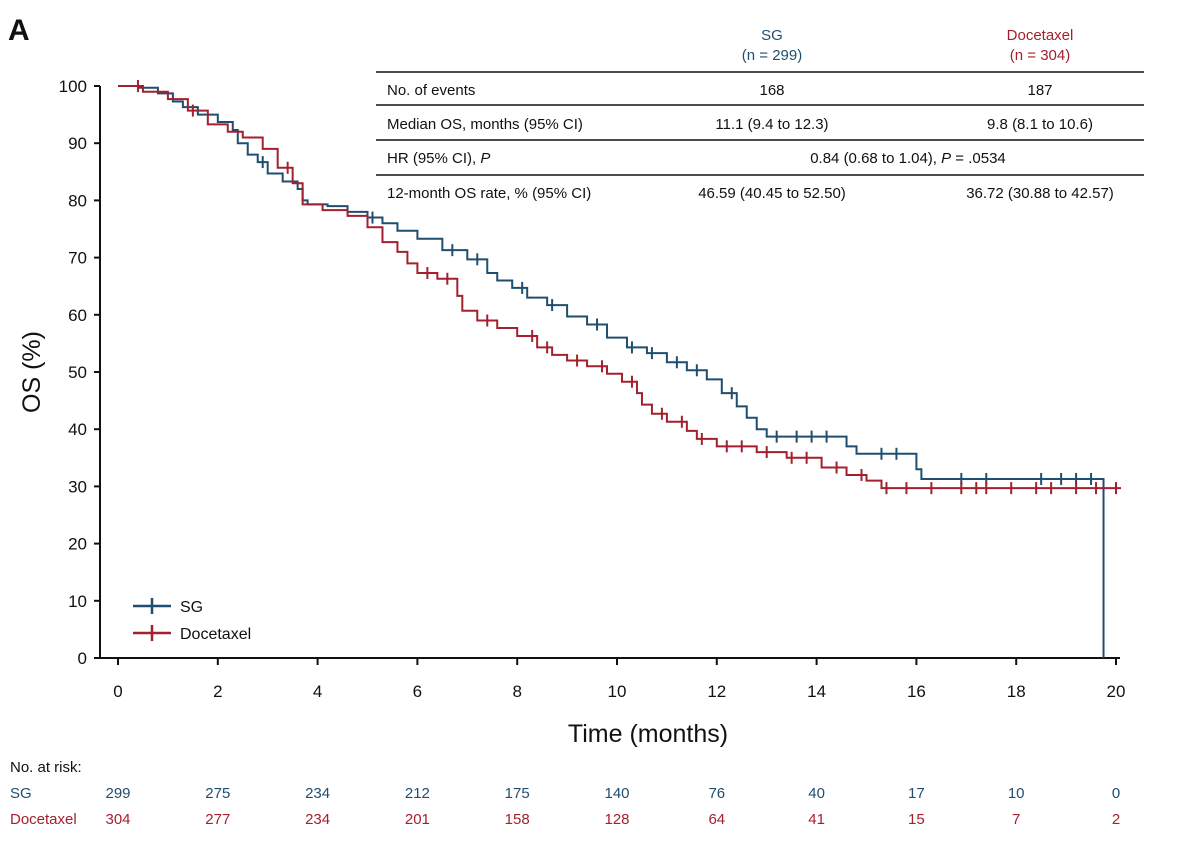 This screenshot has height=850, width=1200. I want to click on y-tick-label: 80, so click(77, 200).